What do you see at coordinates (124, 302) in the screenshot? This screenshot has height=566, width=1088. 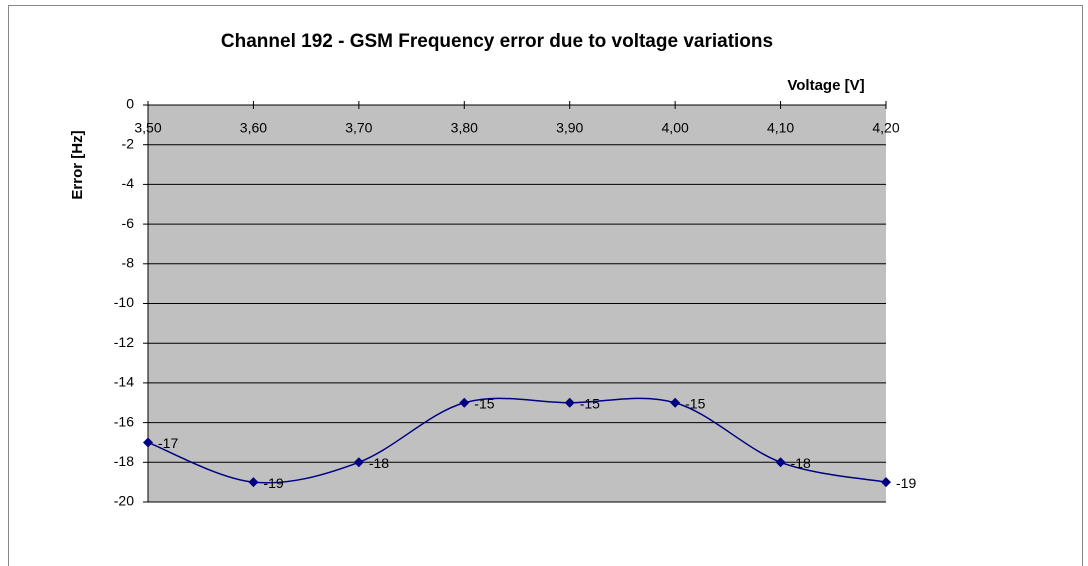 I see `y-tick-label: -10` at bounding box center [124, 302].